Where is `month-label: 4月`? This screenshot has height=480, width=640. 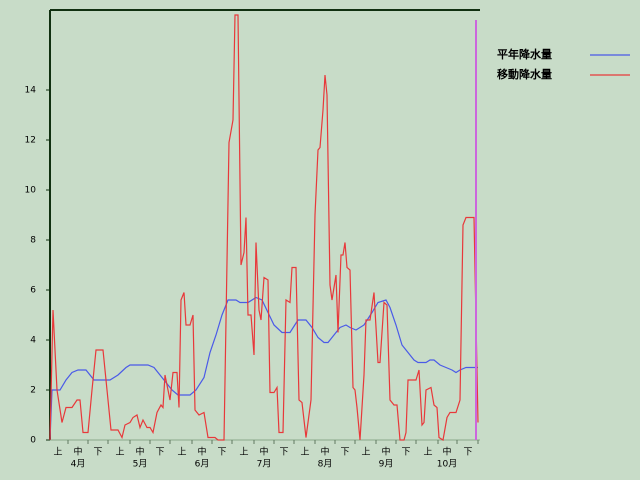 month-label: 4月 is located at coordinates (78, 464).